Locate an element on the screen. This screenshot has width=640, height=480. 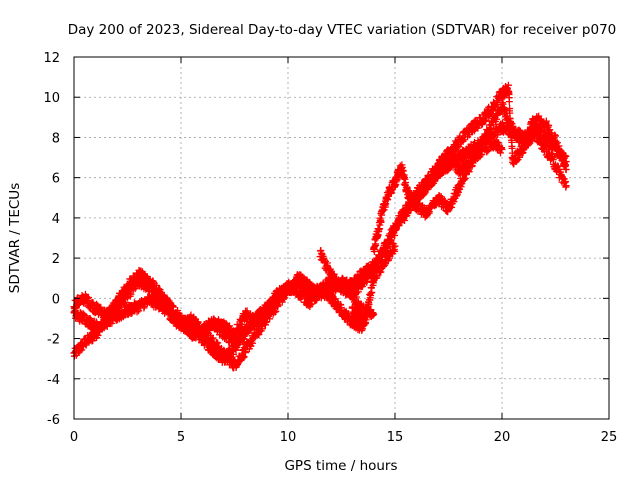
y-tick-label: 6 is located at coordinates (56, 179).